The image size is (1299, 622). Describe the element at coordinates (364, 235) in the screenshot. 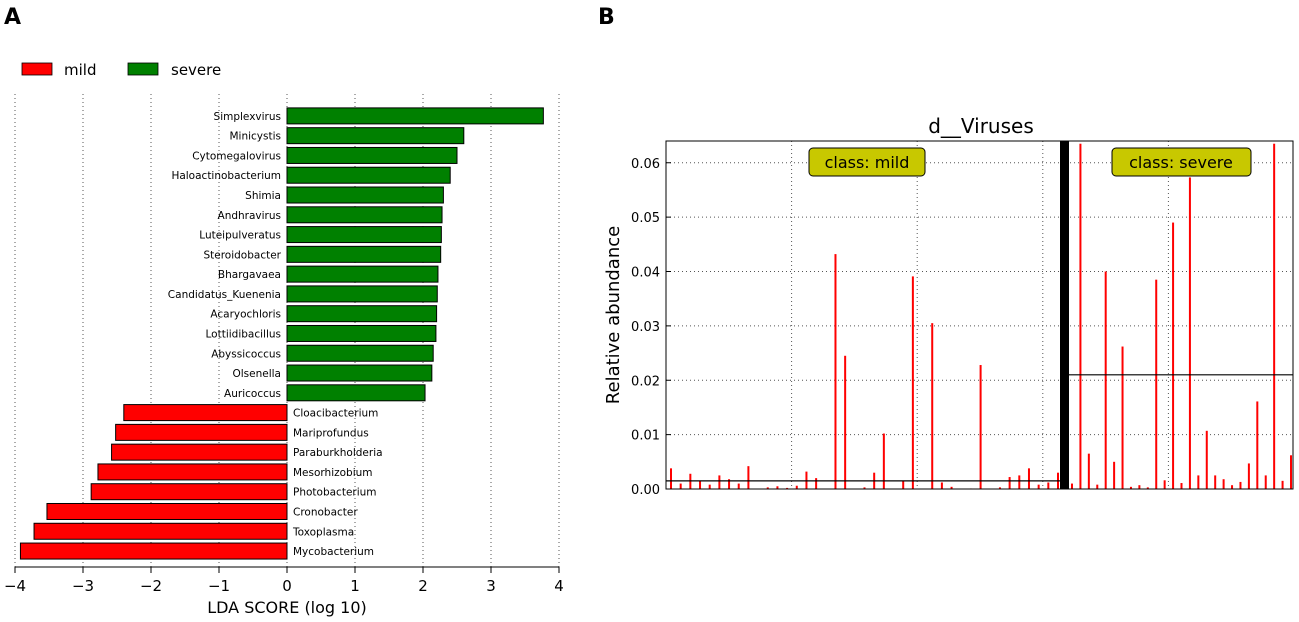

I see `lda-bar-luteipulveratus` at that location.